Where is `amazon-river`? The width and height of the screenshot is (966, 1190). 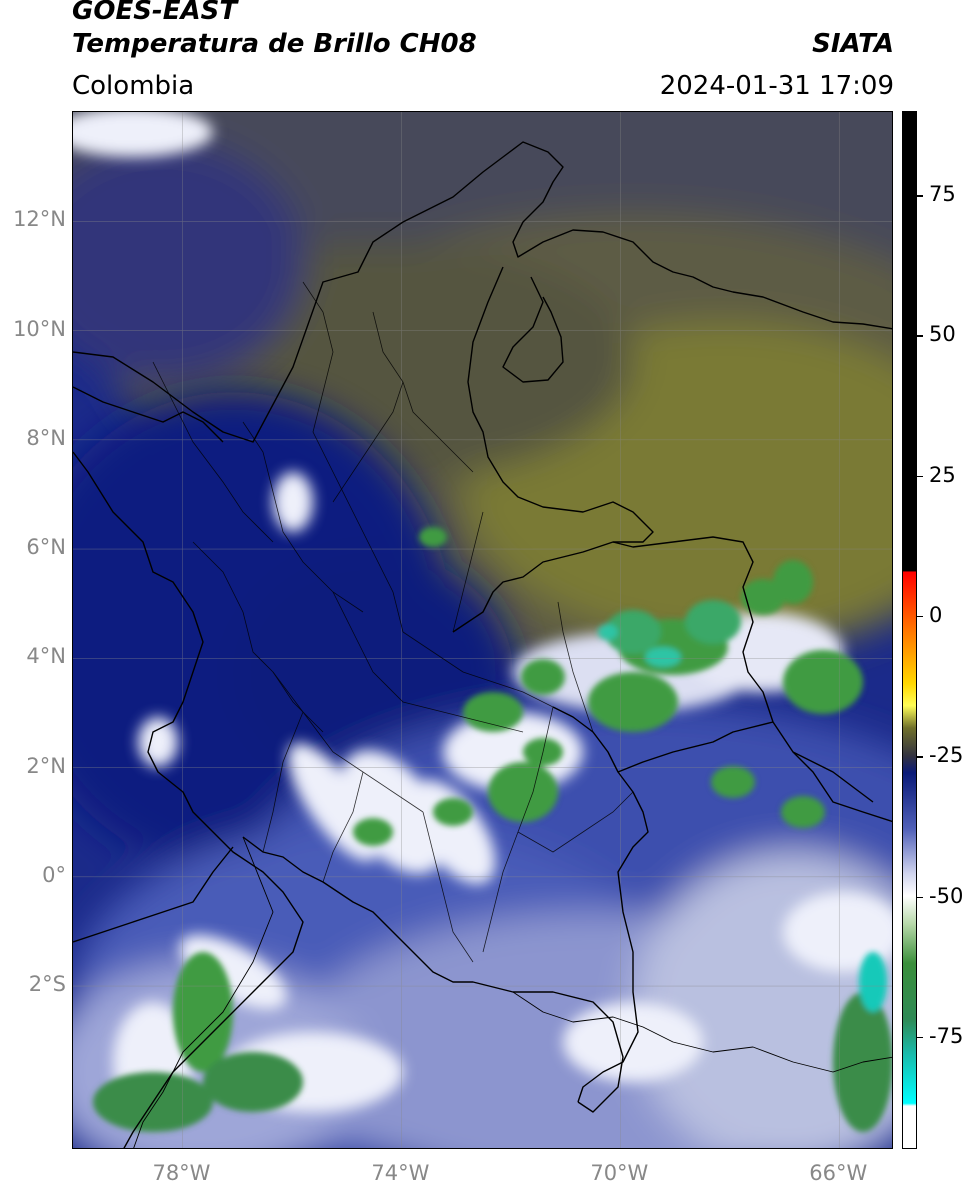 amazon-river is located at coordinates (702, 1032).